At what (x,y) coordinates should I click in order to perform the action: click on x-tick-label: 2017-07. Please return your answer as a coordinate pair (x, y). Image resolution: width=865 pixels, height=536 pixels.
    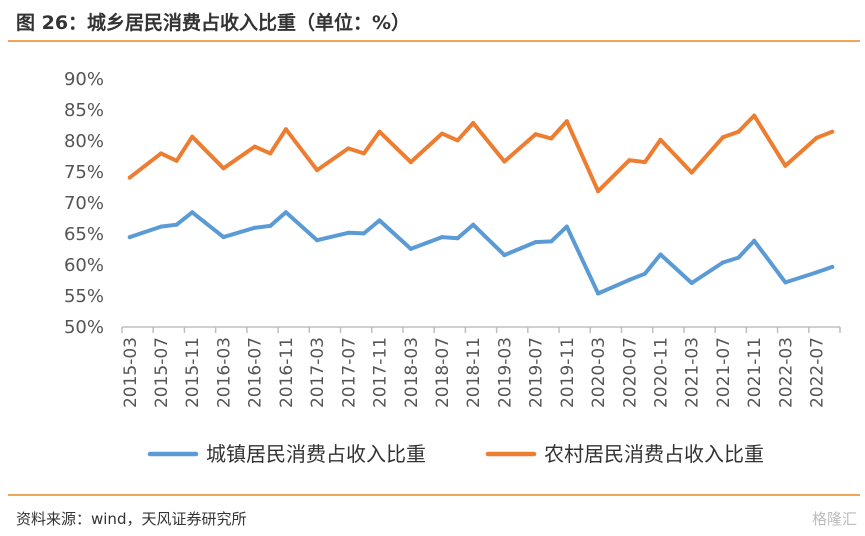
    Looking at the image, I should click on (349, 372).